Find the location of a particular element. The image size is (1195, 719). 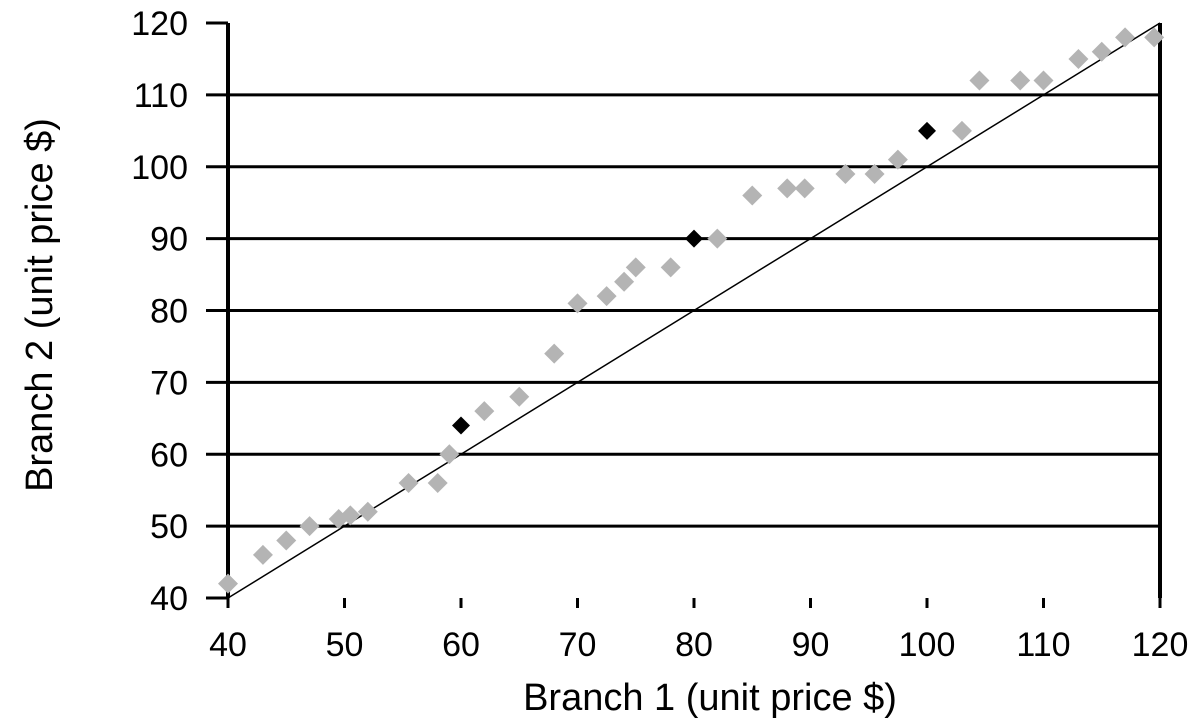

x-tick-label: 70 is located at coordinates (578, 645).